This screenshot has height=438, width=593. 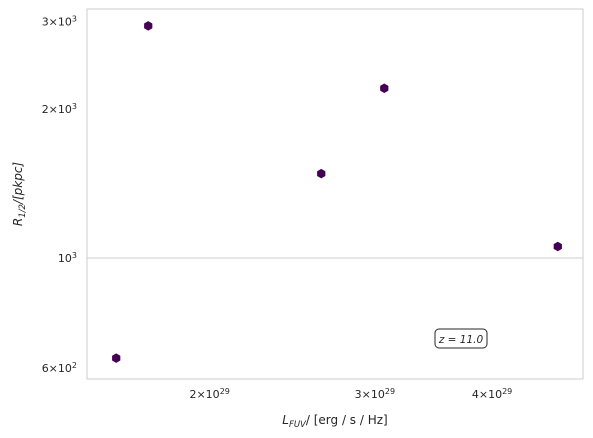 What do you see at coordinates (59, 22) in the screenshot?
I see `y-tick-label: 3×103` at bounding box center [59, 22].